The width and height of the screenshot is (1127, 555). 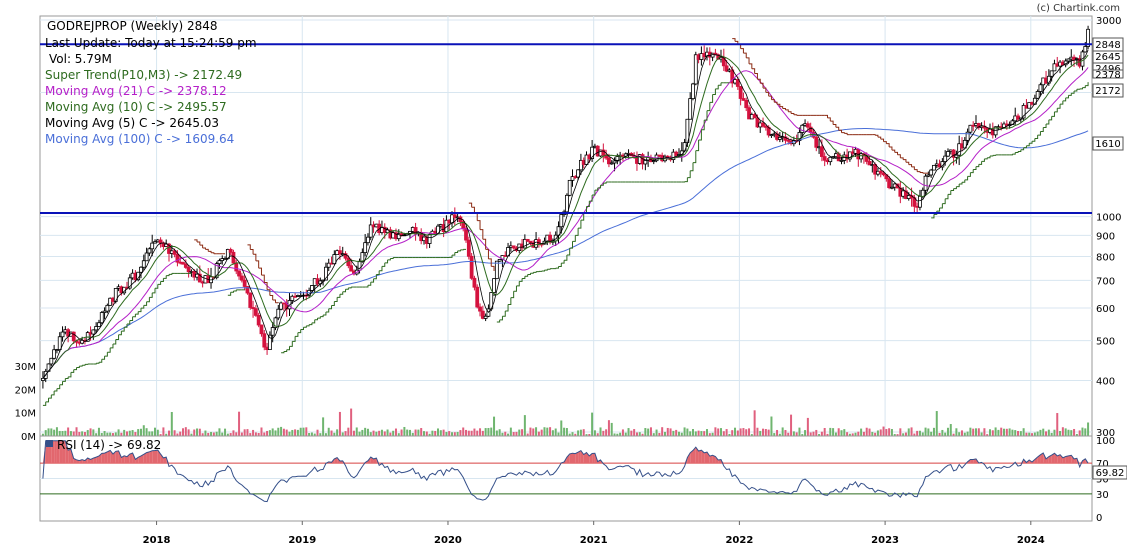 I want to click on price-tick-label: 3000, so click(x=1108, y=21).